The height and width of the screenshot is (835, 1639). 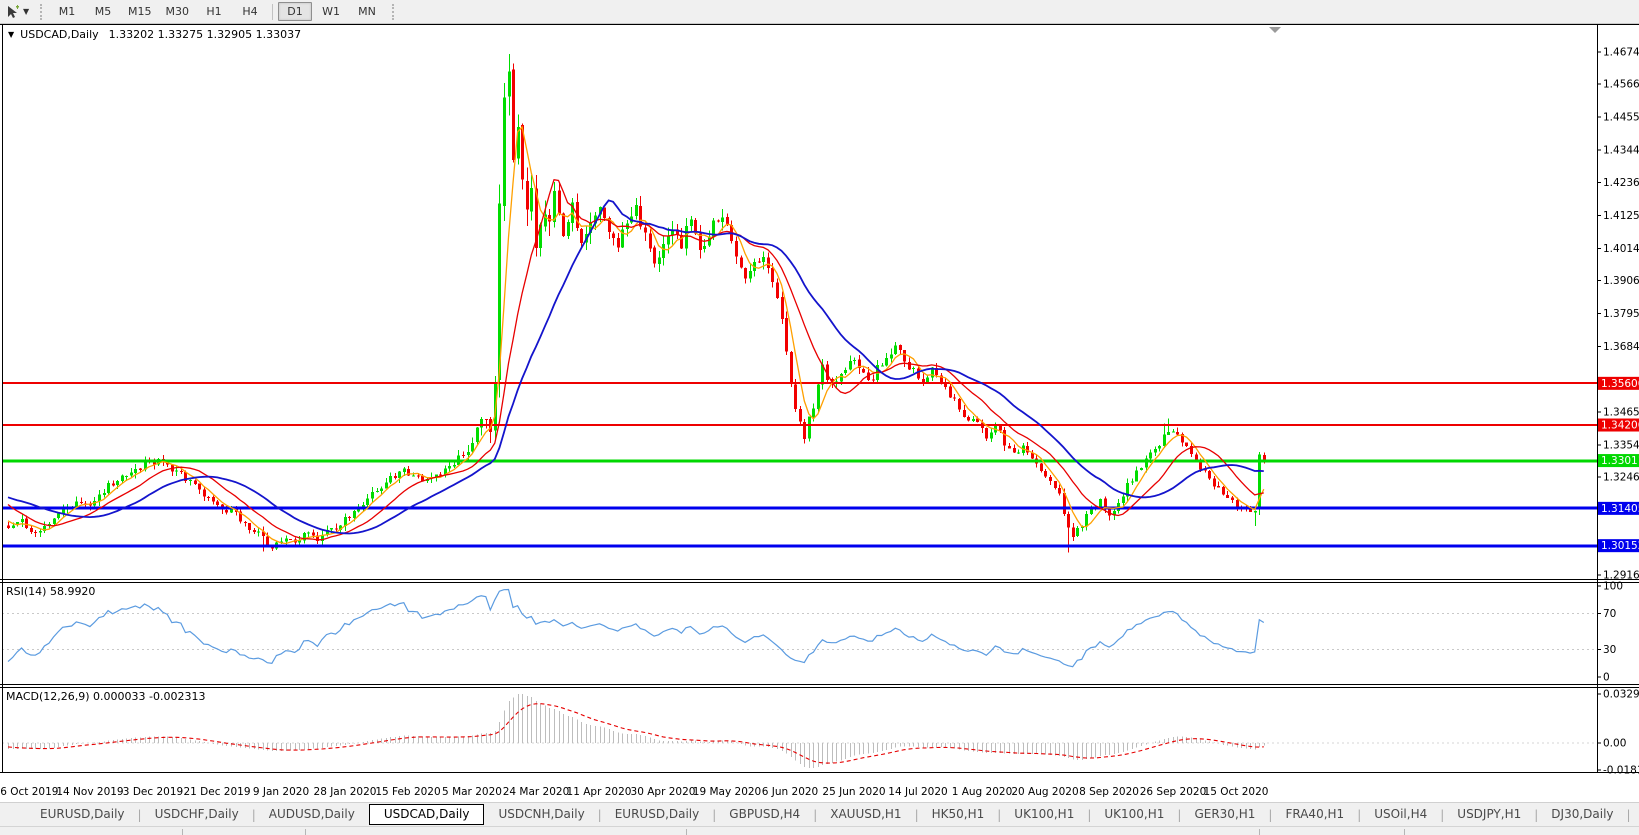 What do you see at coordinates (196, 814) in the screenshot?
I see `chart-tab-usdchf-daily: USDCHF,Daily` at bounding box center [196, 814].